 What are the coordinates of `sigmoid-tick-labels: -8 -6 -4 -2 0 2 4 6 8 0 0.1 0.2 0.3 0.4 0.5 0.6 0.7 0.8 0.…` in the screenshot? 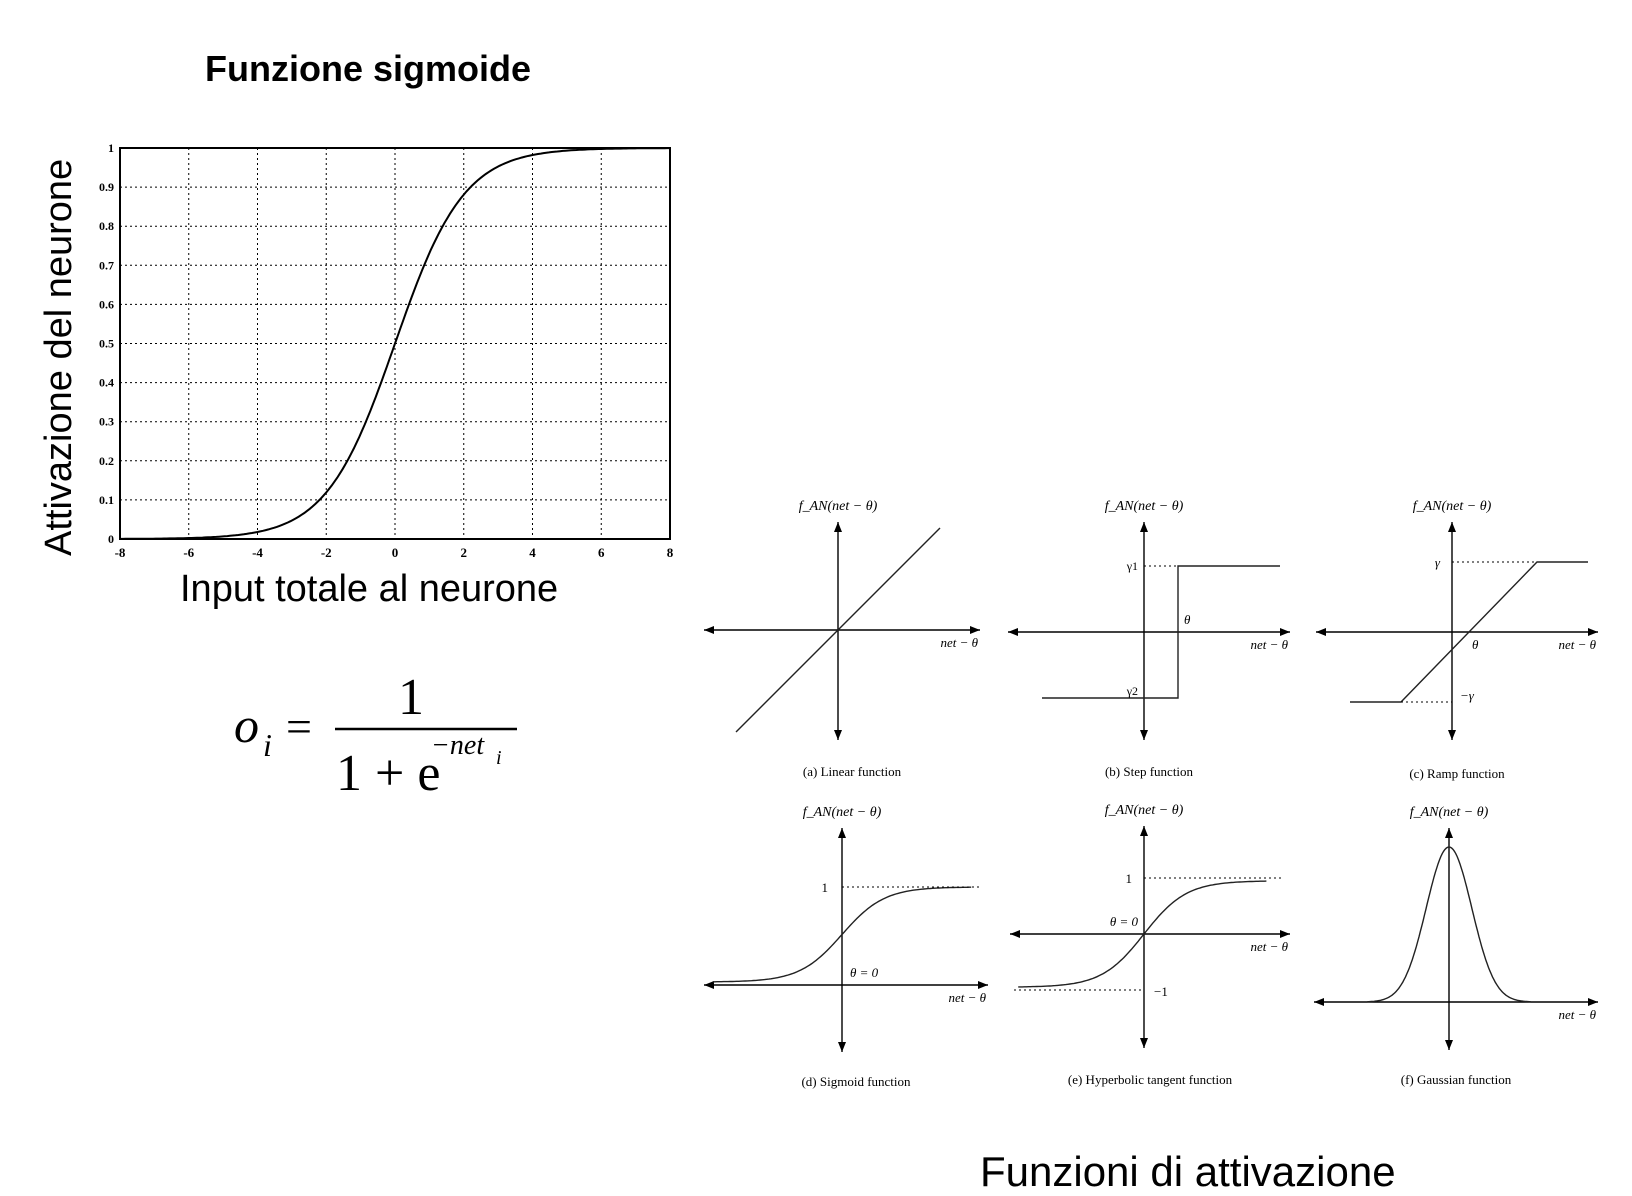 It's located at (386, 350).